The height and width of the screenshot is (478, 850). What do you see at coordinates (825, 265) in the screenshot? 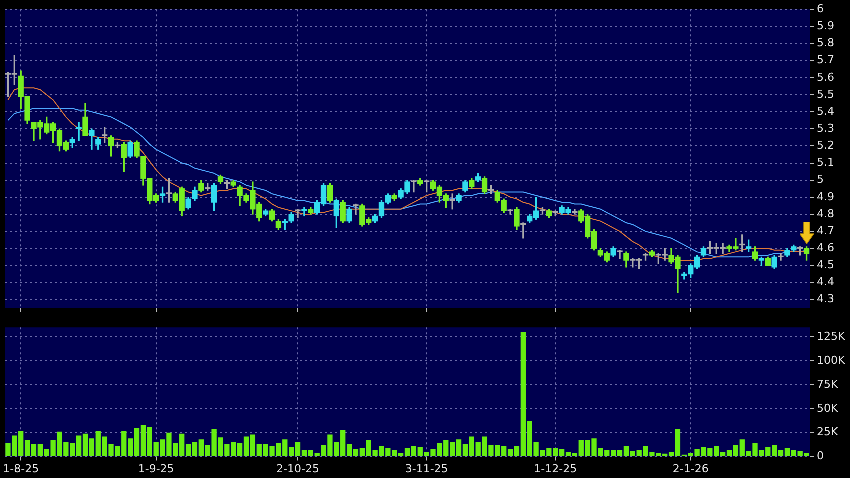
I see `y-tick-label: 4.5` at bounding box center [825, 265].